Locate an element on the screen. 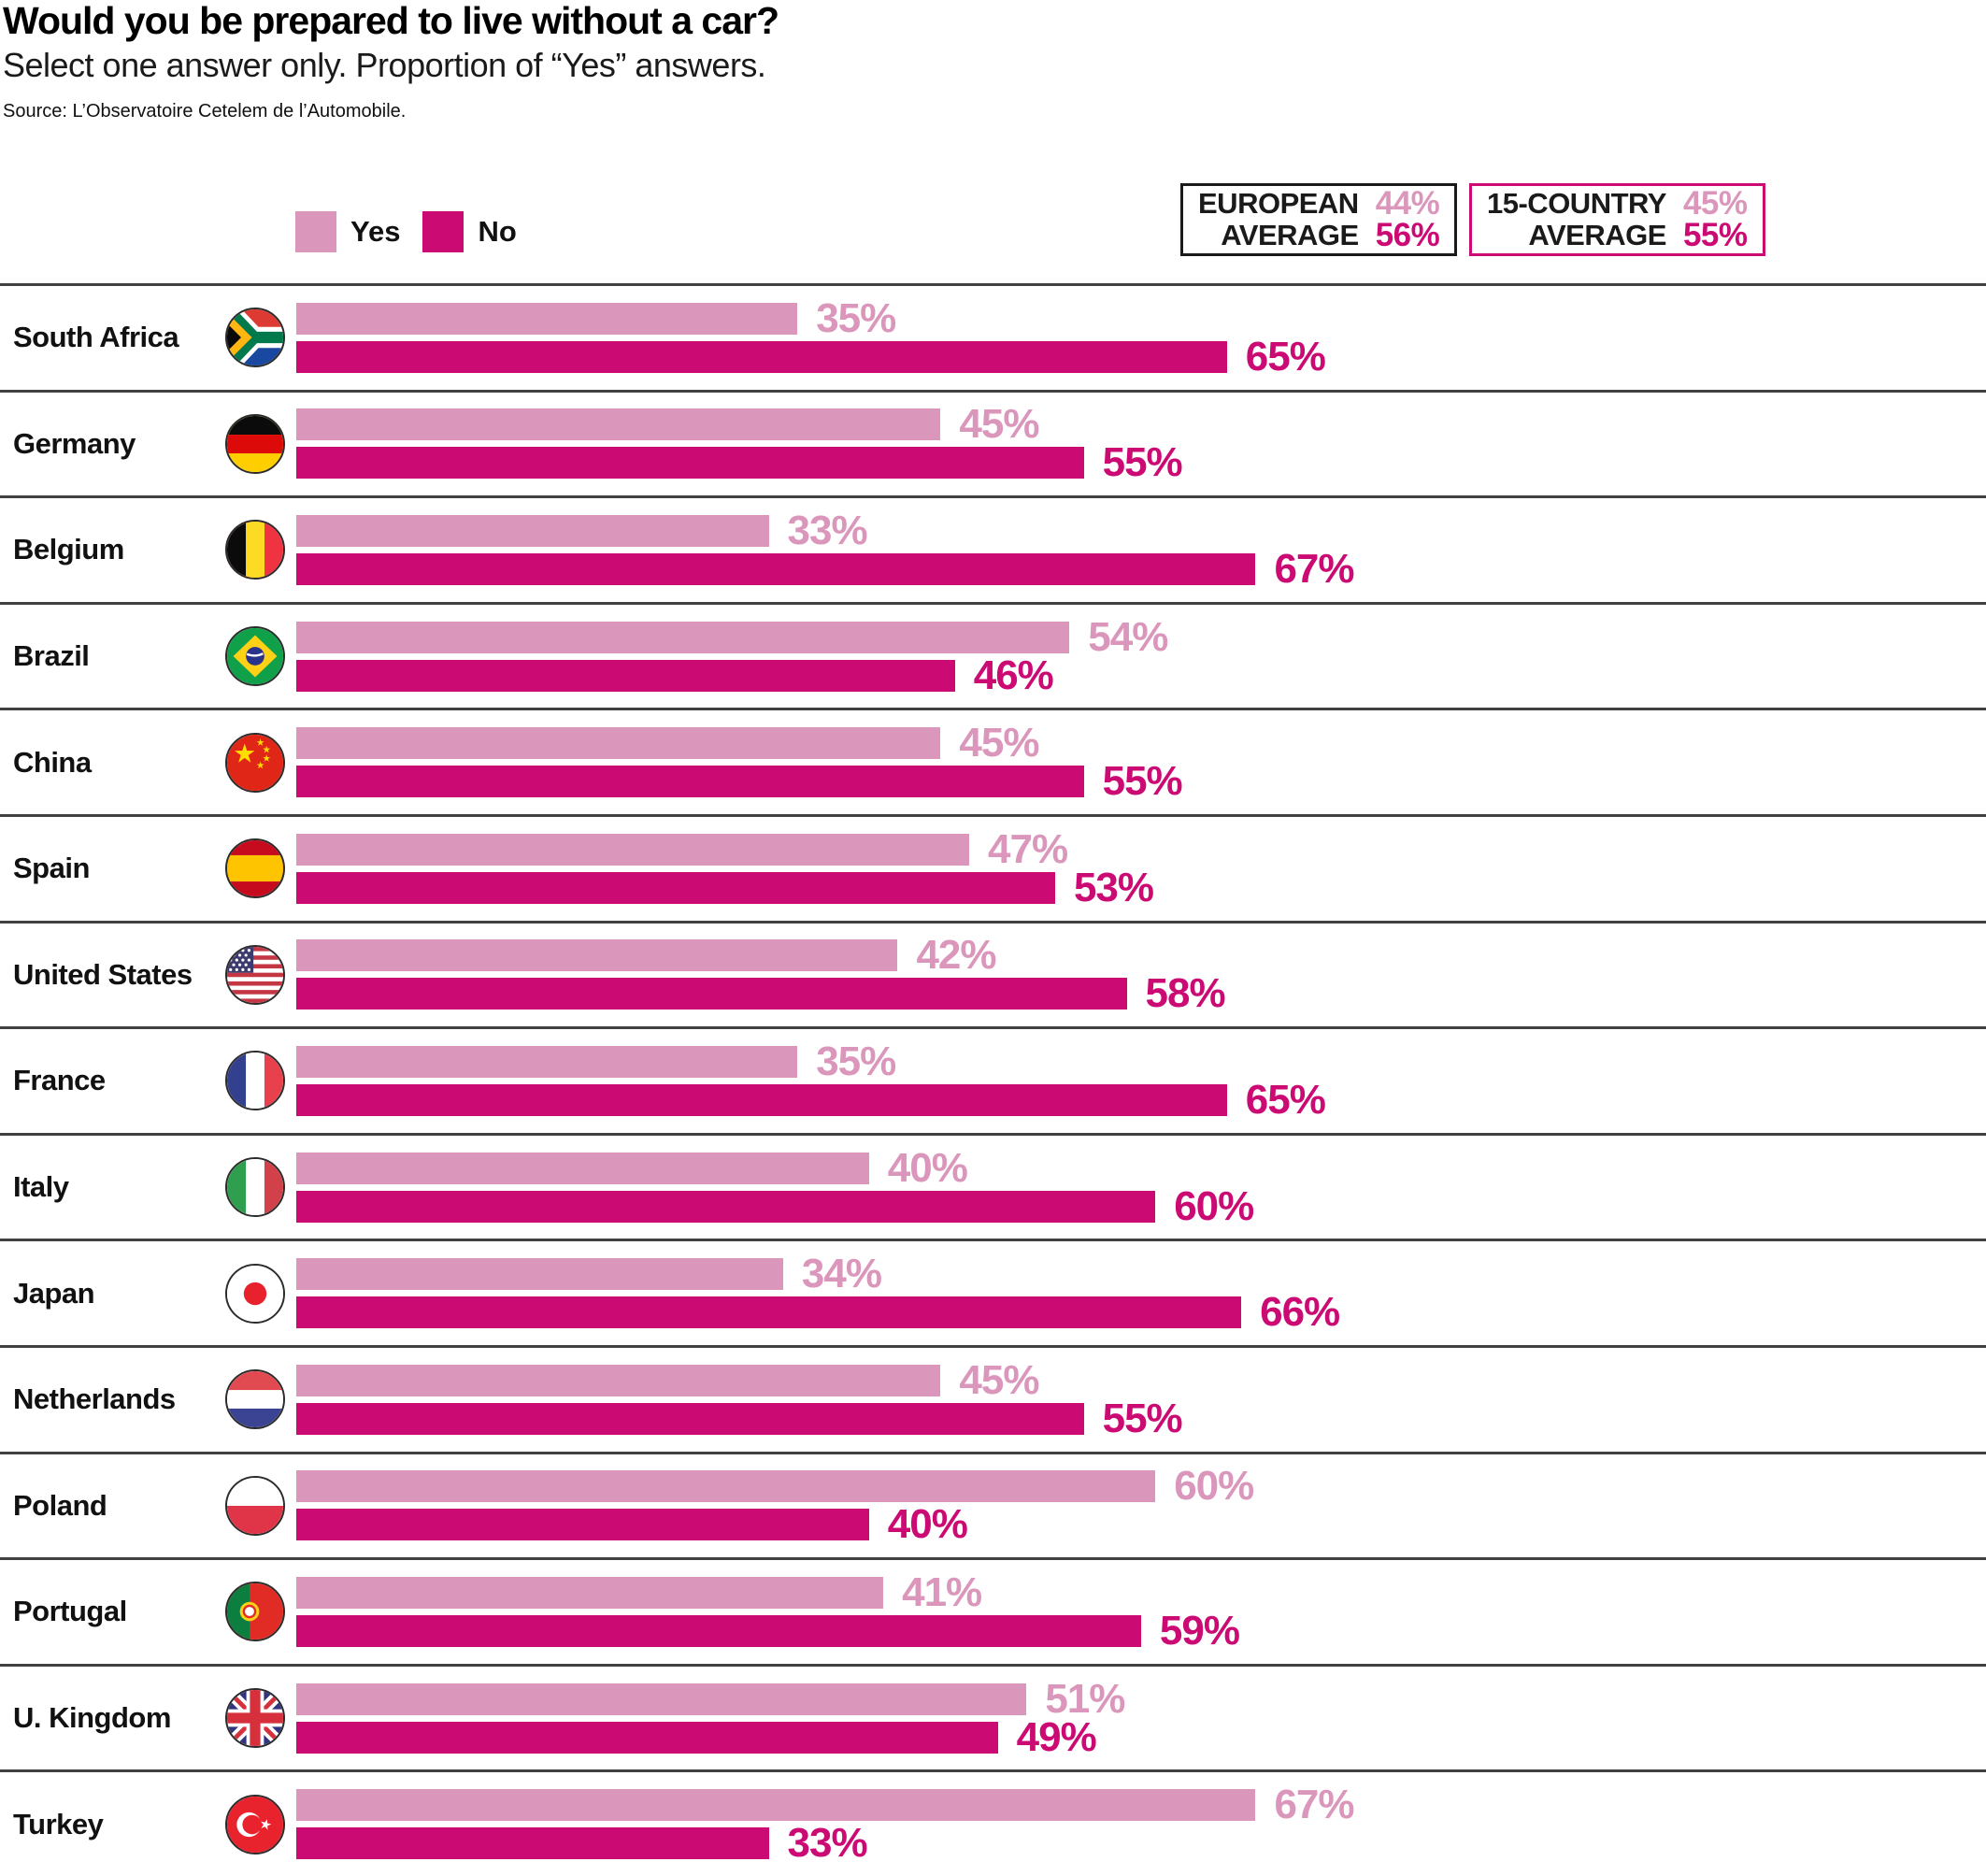  country-row: Poland 60% 40% is located at coordinates (993, 1505).